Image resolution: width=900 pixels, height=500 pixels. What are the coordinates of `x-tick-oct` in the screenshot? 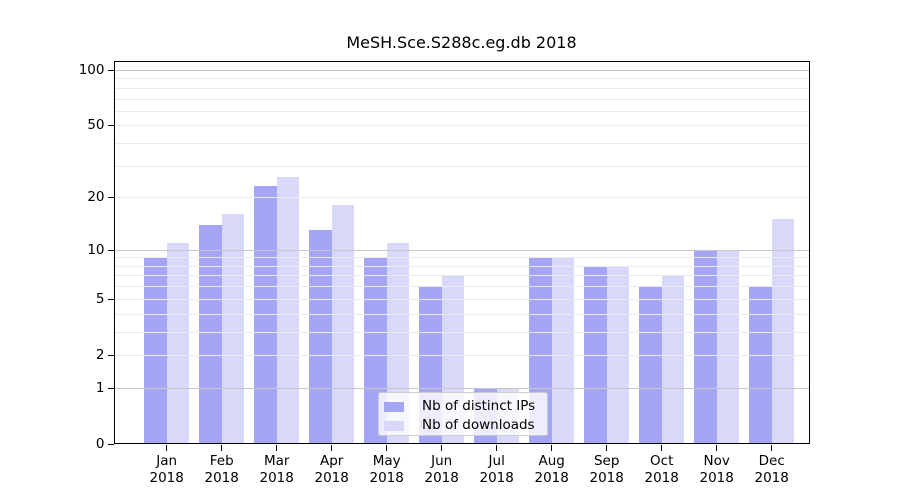 It's located at (662, 448).